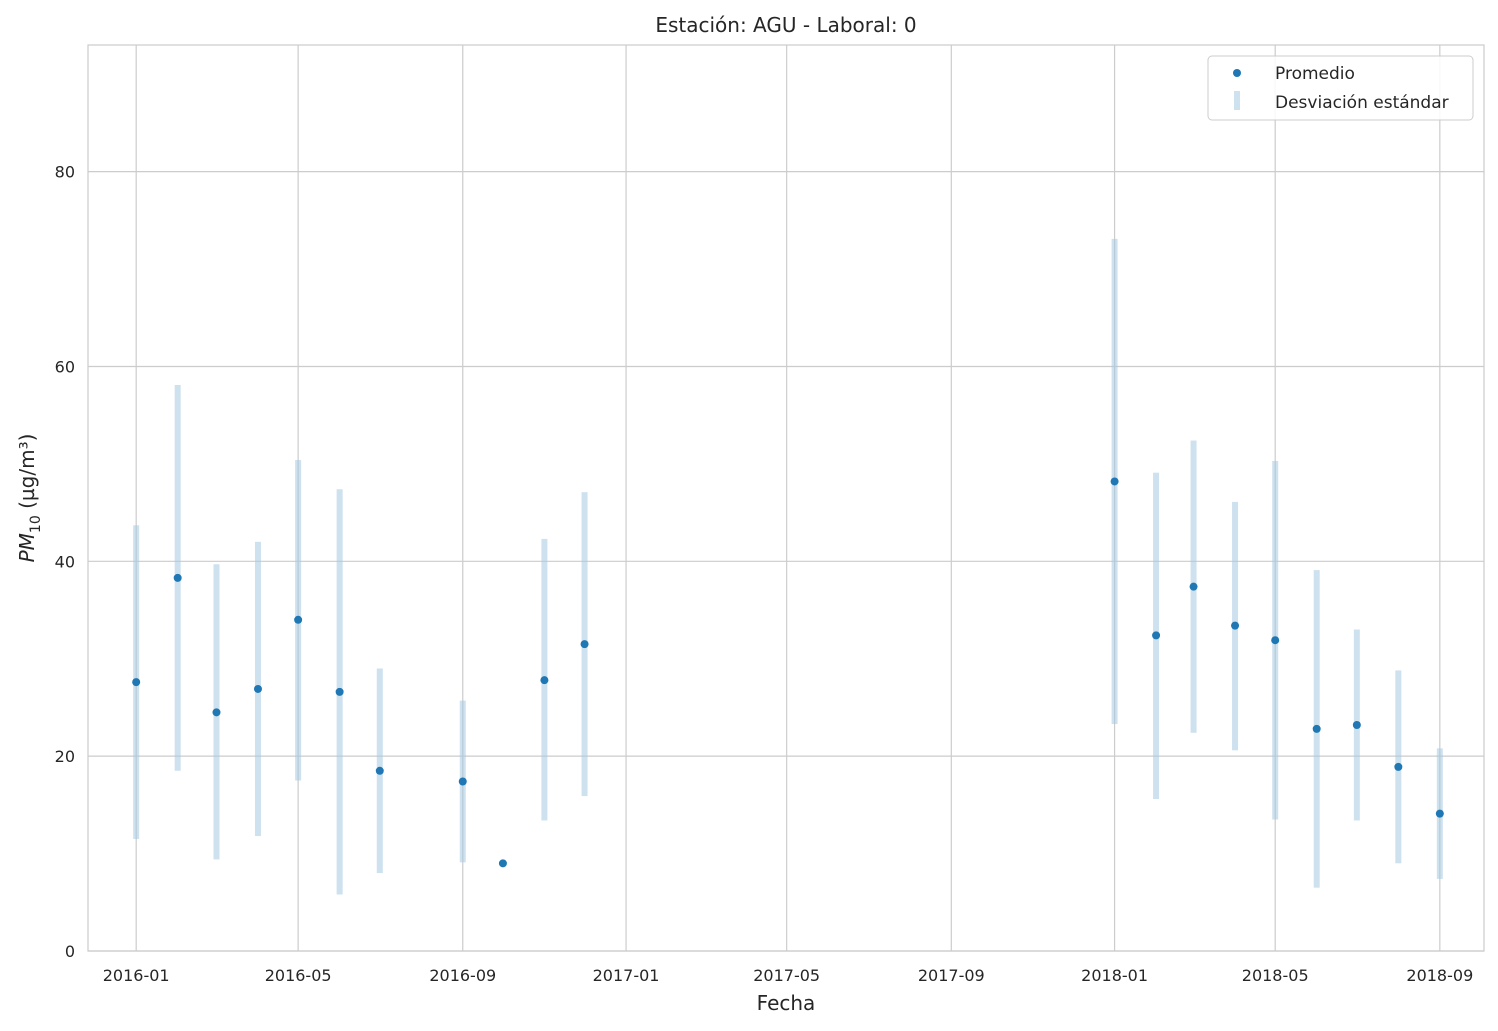  Describe the element at coordinates (1237, 100) in the screenshot. I see `legend-std-marker` at that location.